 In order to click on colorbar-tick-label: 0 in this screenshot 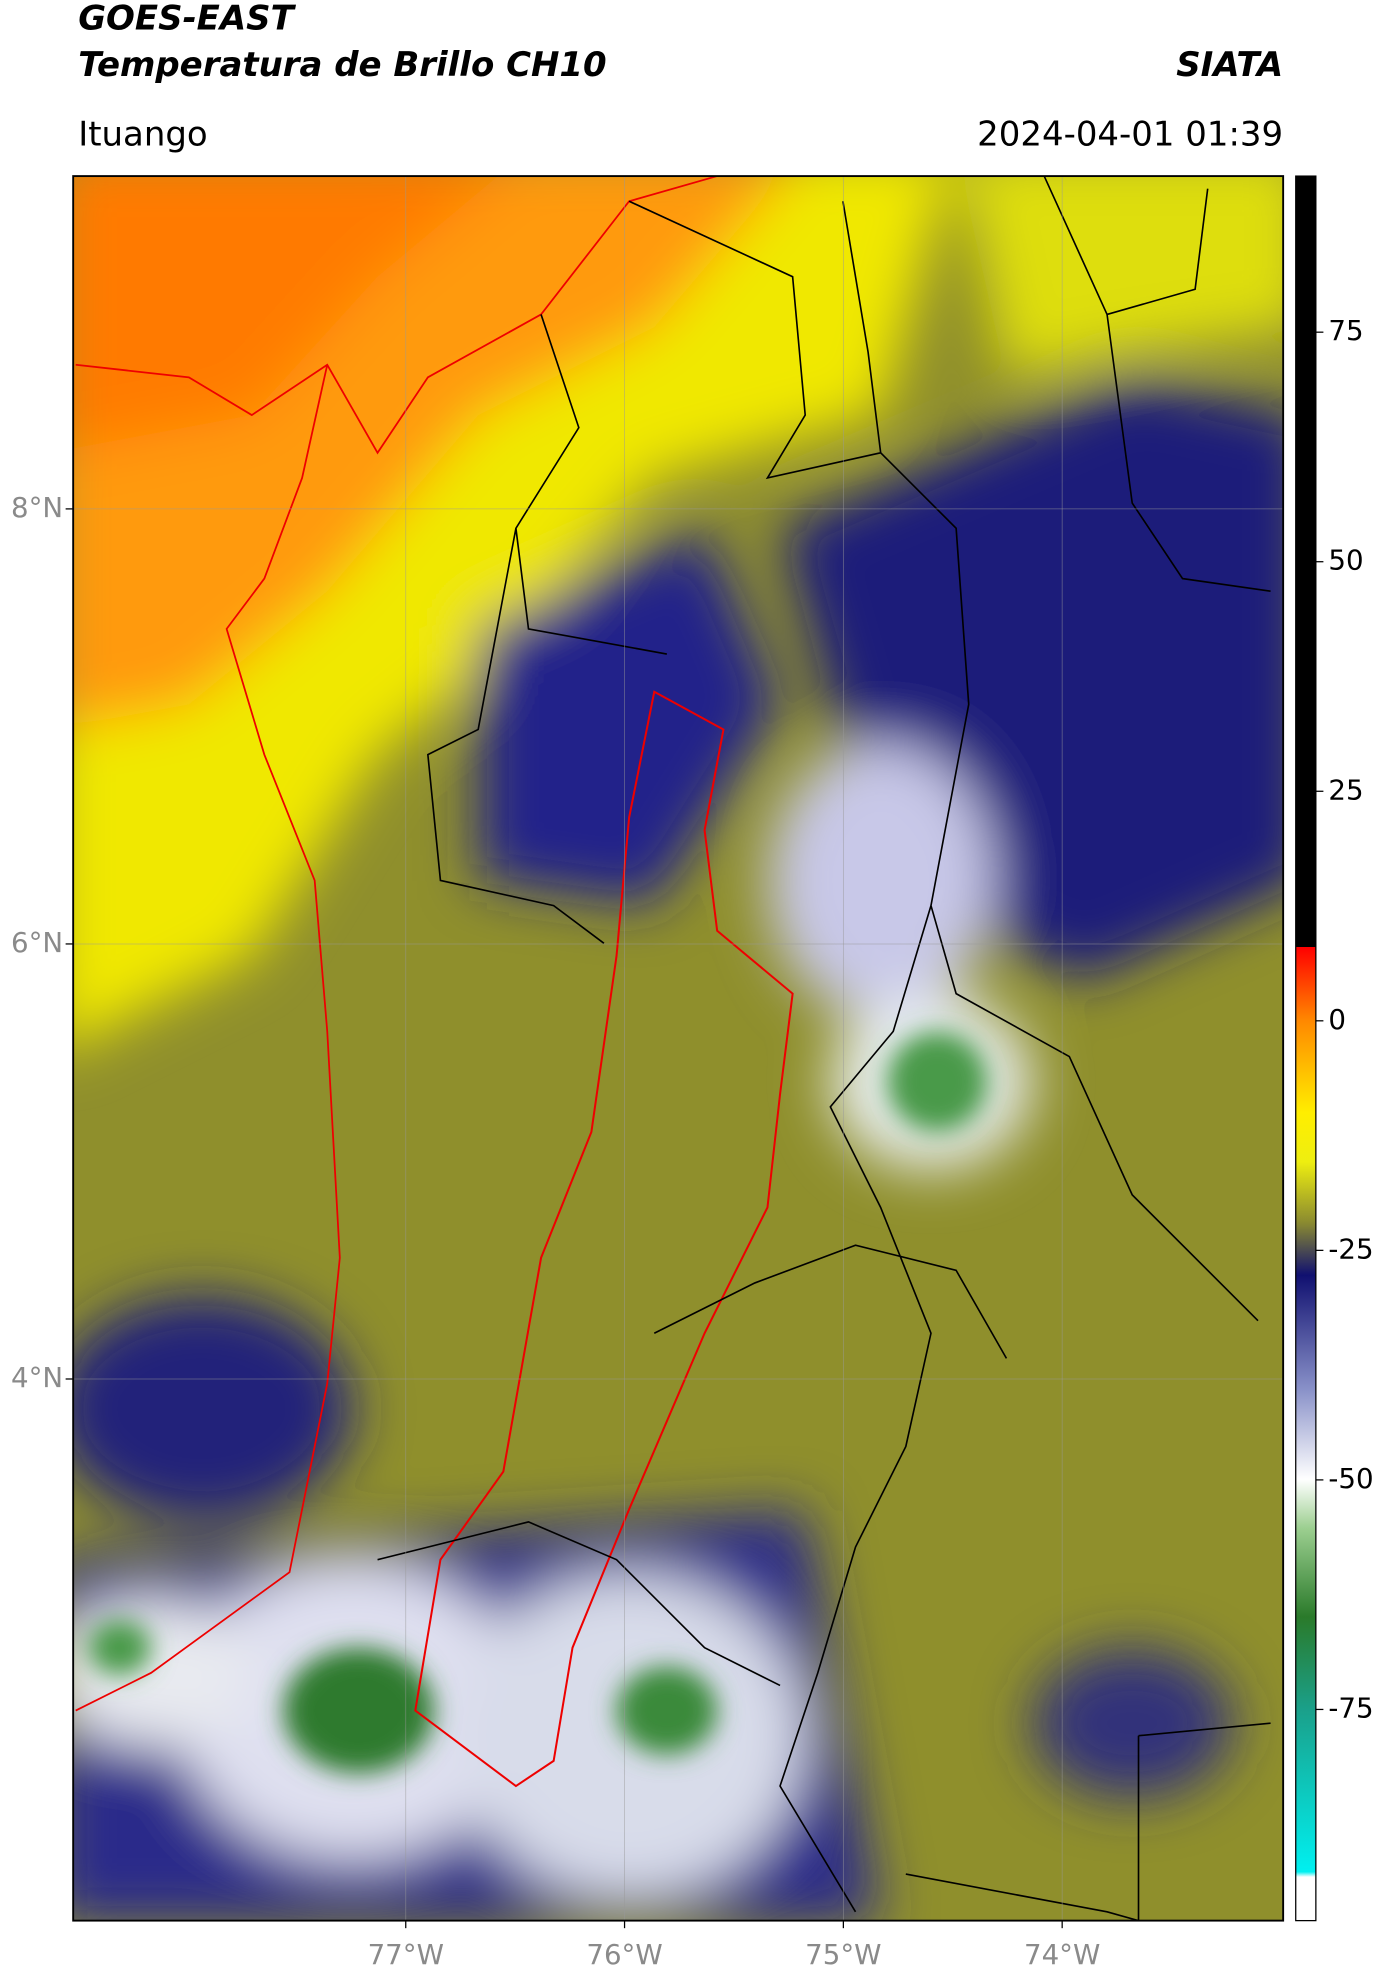, I will do `click(1337, 1019)`.